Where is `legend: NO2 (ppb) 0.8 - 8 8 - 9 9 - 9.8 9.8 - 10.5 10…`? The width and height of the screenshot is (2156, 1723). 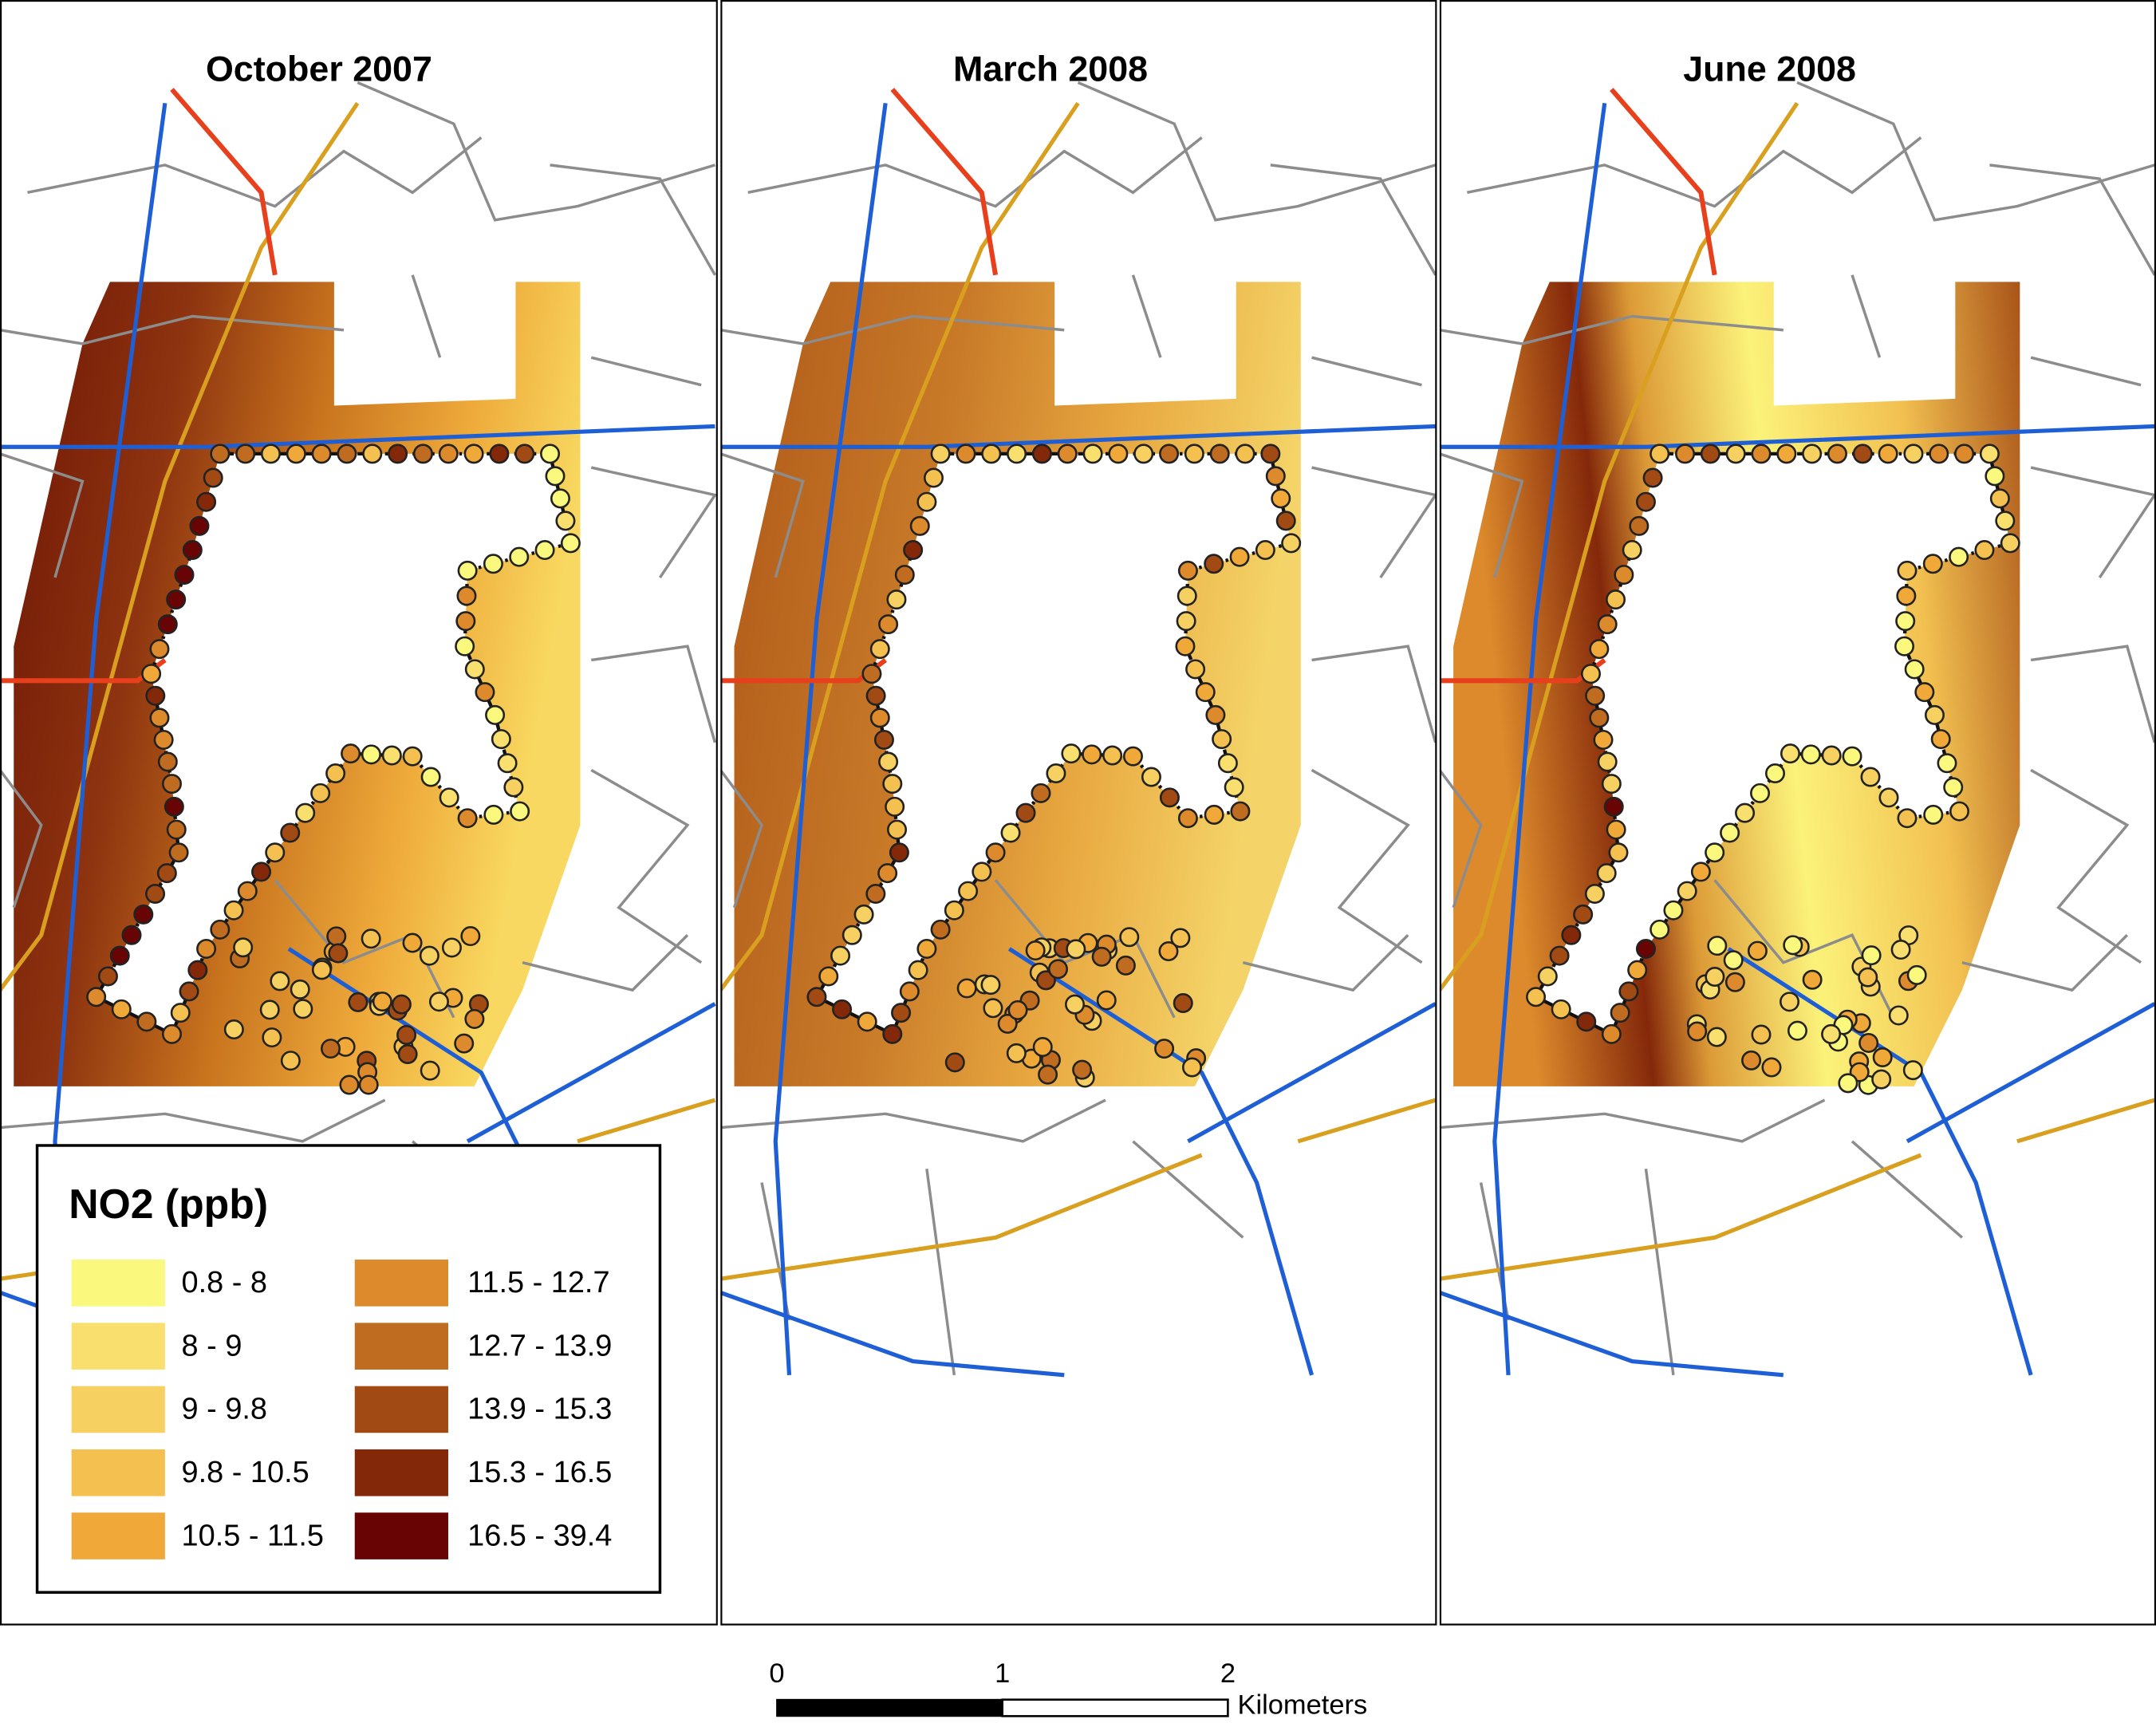 legend: NO2 (ppb) 0.8 - 8 8 - 9 9 - 9.8 9.8 - 10.5 10… is located at coordinates (349, 1369).